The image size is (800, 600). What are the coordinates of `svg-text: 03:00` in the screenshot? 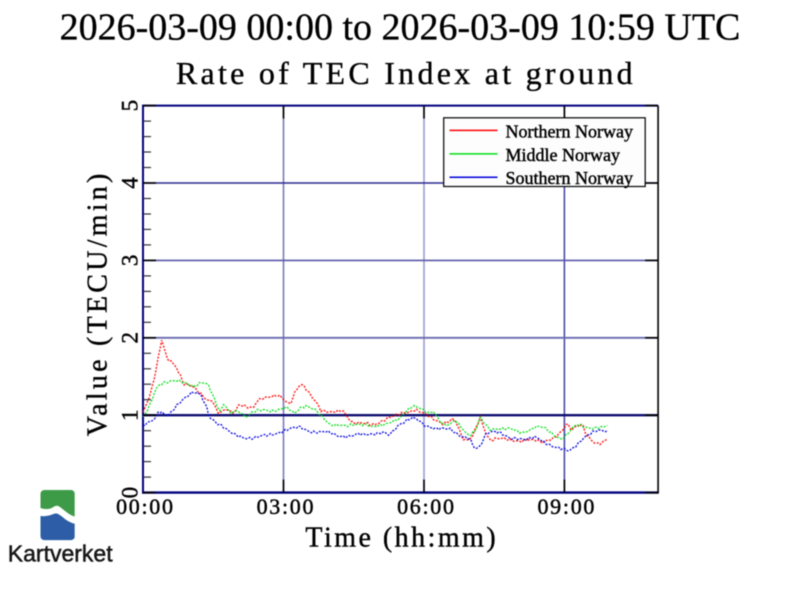 It's located at (286, 506).